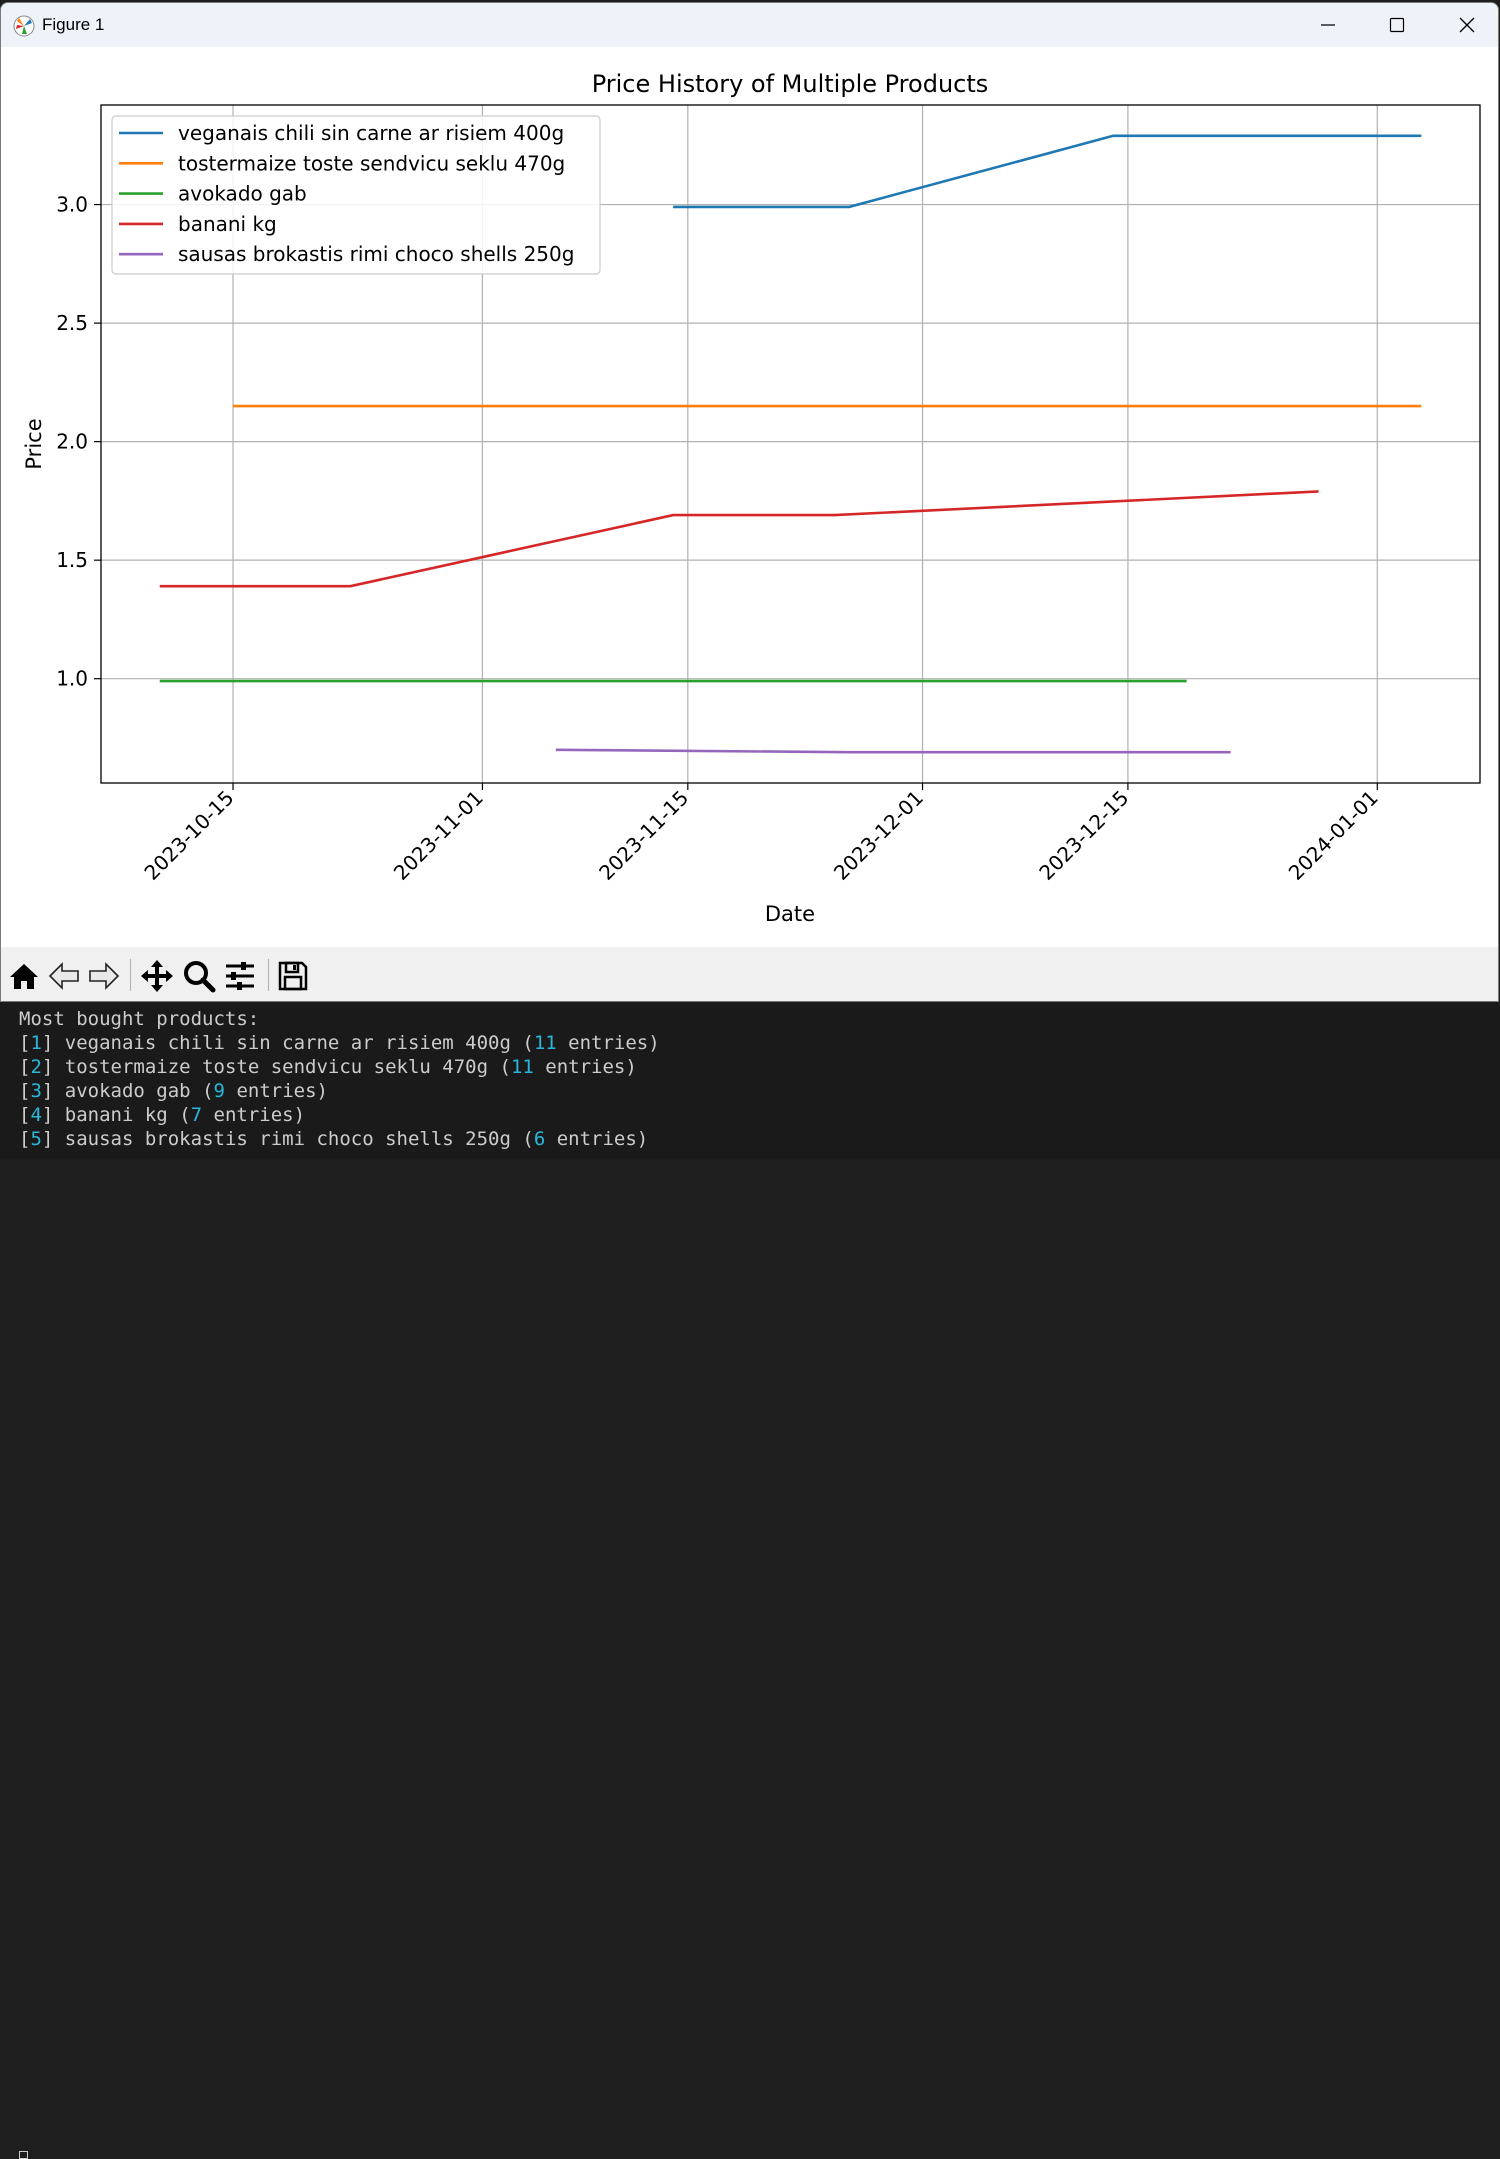  I want to click on item-index: 3, so click(36, 1091).